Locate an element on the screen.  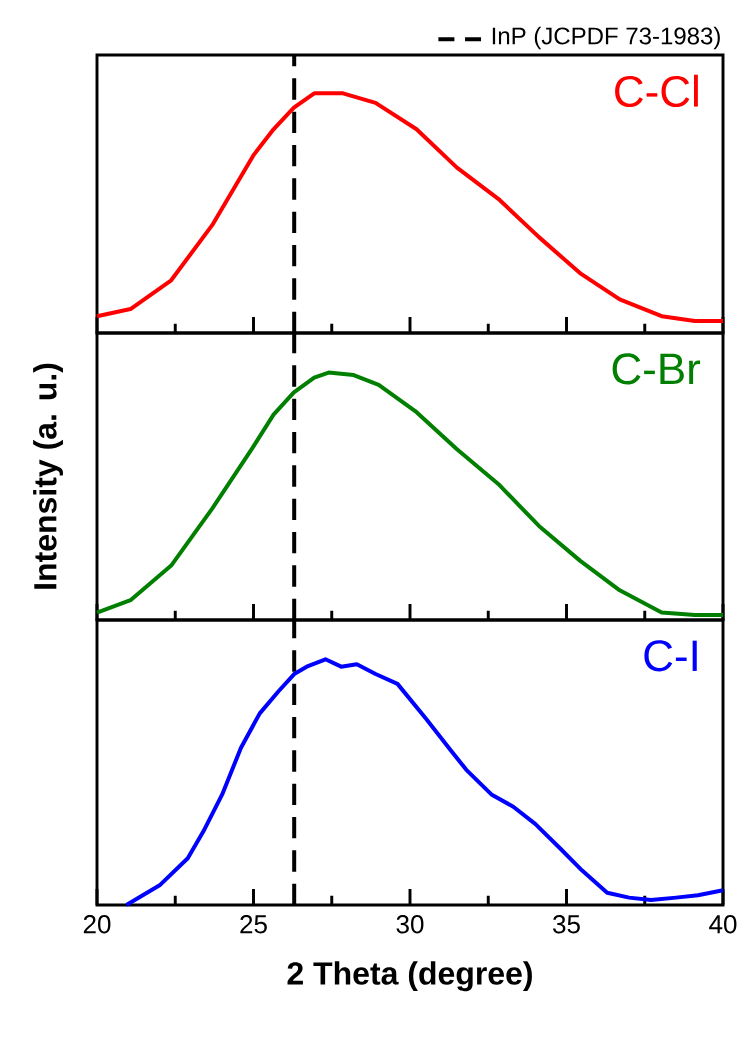
text: C-Br is located at coordinates (656, 369).